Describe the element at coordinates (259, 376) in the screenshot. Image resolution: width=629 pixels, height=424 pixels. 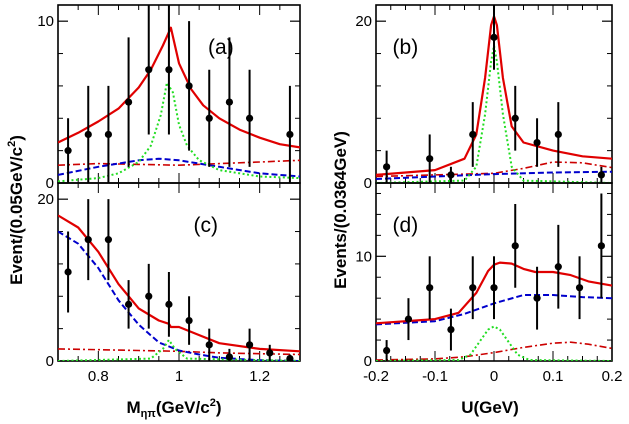
I see `x-tick-label: 1.2` at that location.